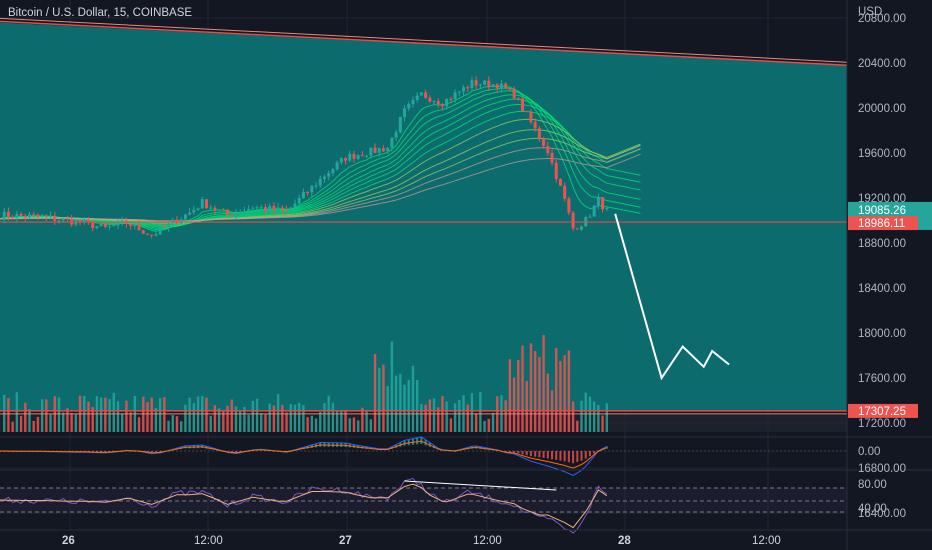 Image resolution: width=932 pixels, height=550 pixels. I want to click on macd-pane, so click(466, 456).